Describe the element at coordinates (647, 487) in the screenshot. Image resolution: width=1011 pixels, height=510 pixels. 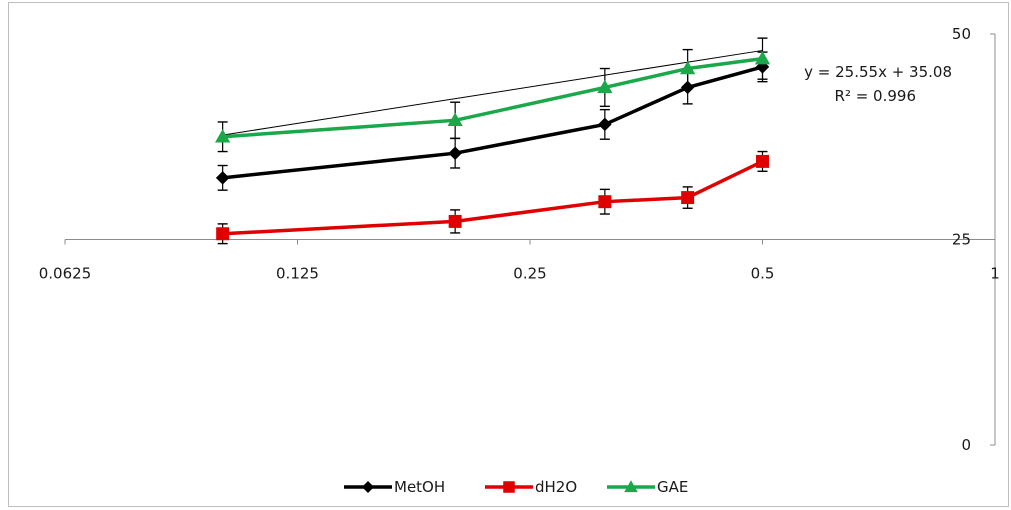
I see `legend-item-gae: GAE` at that location.